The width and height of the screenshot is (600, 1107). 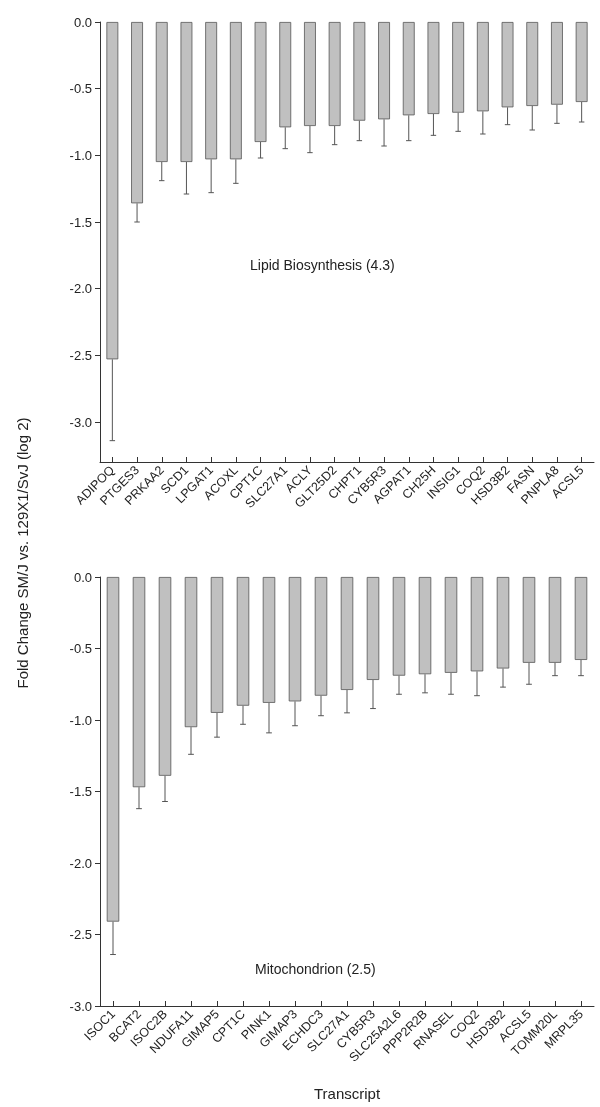 What do you see at coordinates (322, 265) in the screenshot?
I see `annotation: Lipid Biosynthesis (4.3)` at bounding box center [322, 265].